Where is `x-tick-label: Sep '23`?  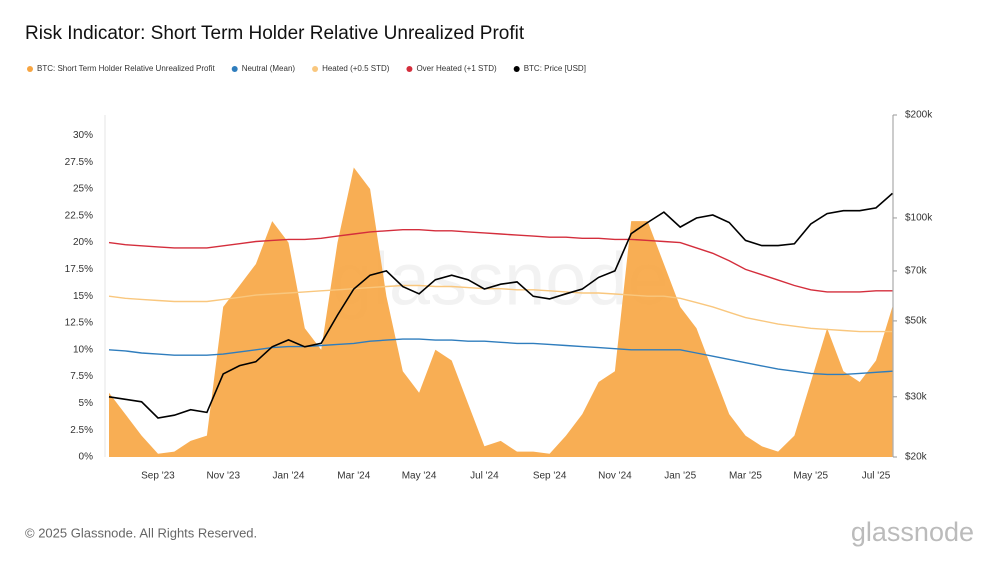
x-tick-label: Sep '23 is located at coordinates (158, 476).